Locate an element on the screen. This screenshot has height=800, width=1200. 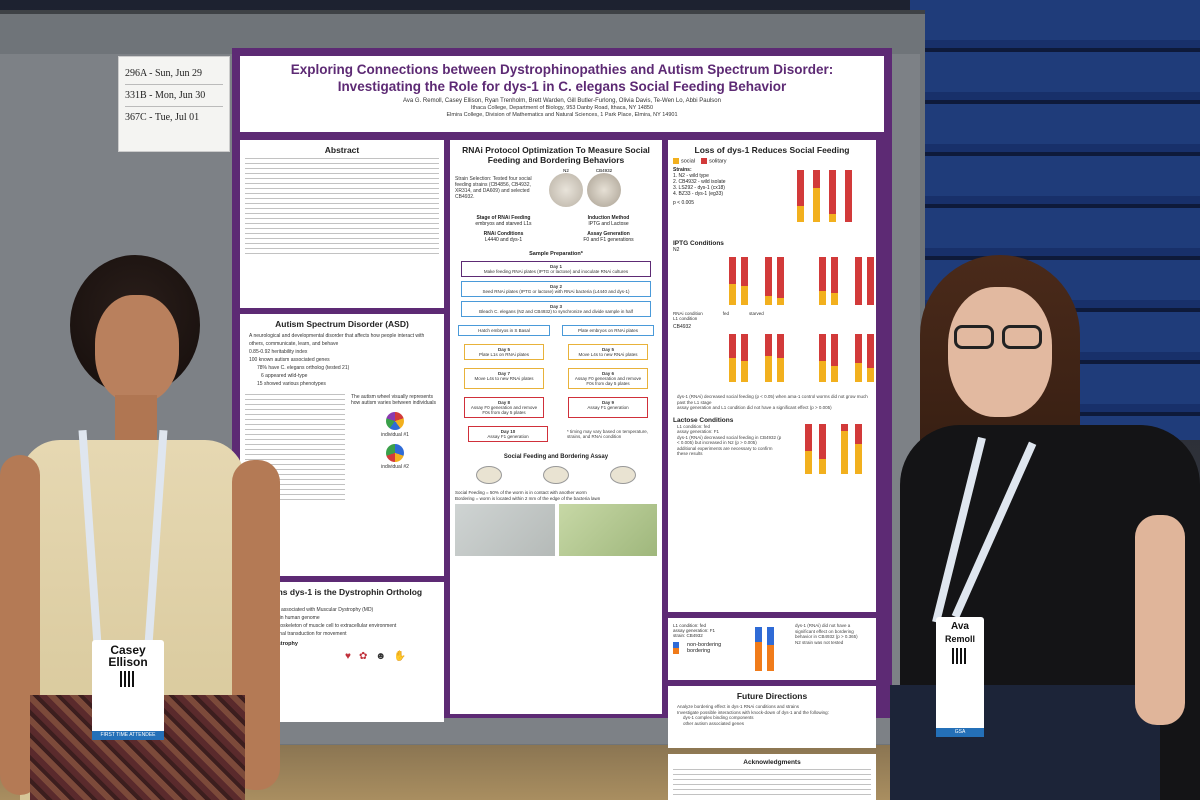
lactose-point: strain: CB4932 is located at coordinates (688, 635).